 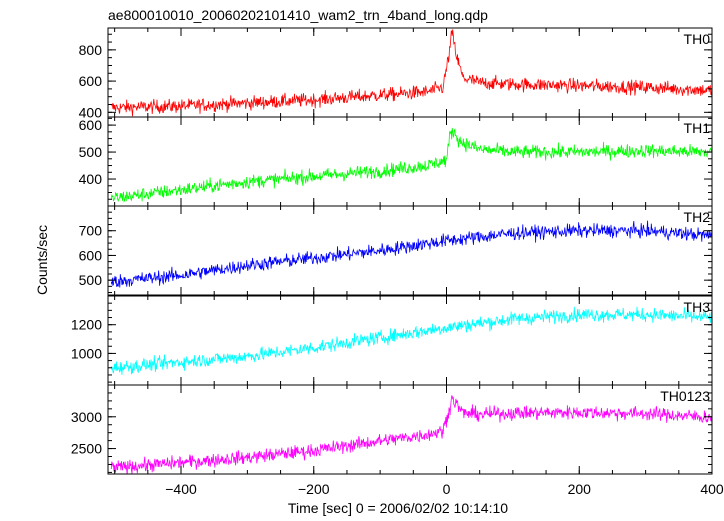 I want to click on series-trace-th0, so click(x=411, y=73).